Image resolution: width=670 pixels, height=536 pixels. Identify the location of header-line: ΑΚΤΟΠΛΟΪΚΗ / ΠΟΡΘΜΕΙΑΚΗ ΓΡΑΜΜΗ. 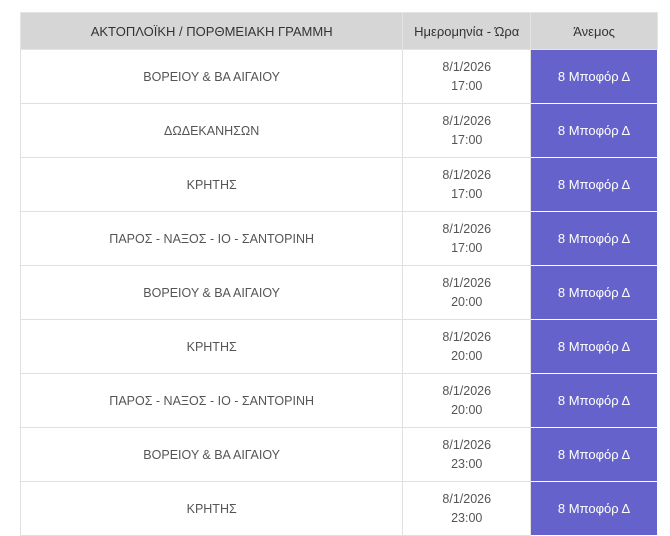
(211, 31).